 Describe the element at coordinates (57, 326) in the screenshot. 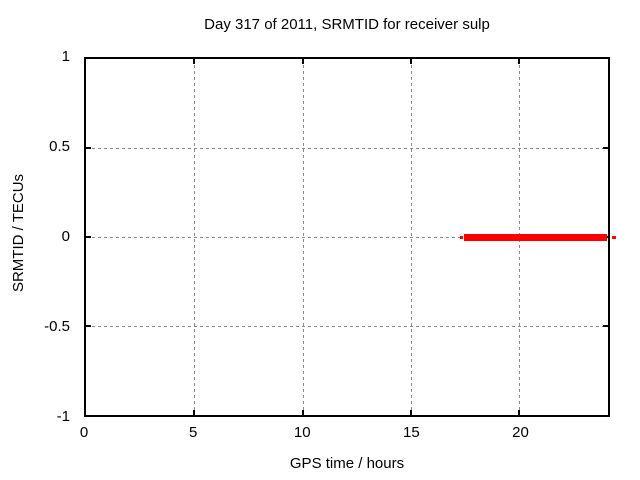

I see `y-tick-label: -0.5` at that location.